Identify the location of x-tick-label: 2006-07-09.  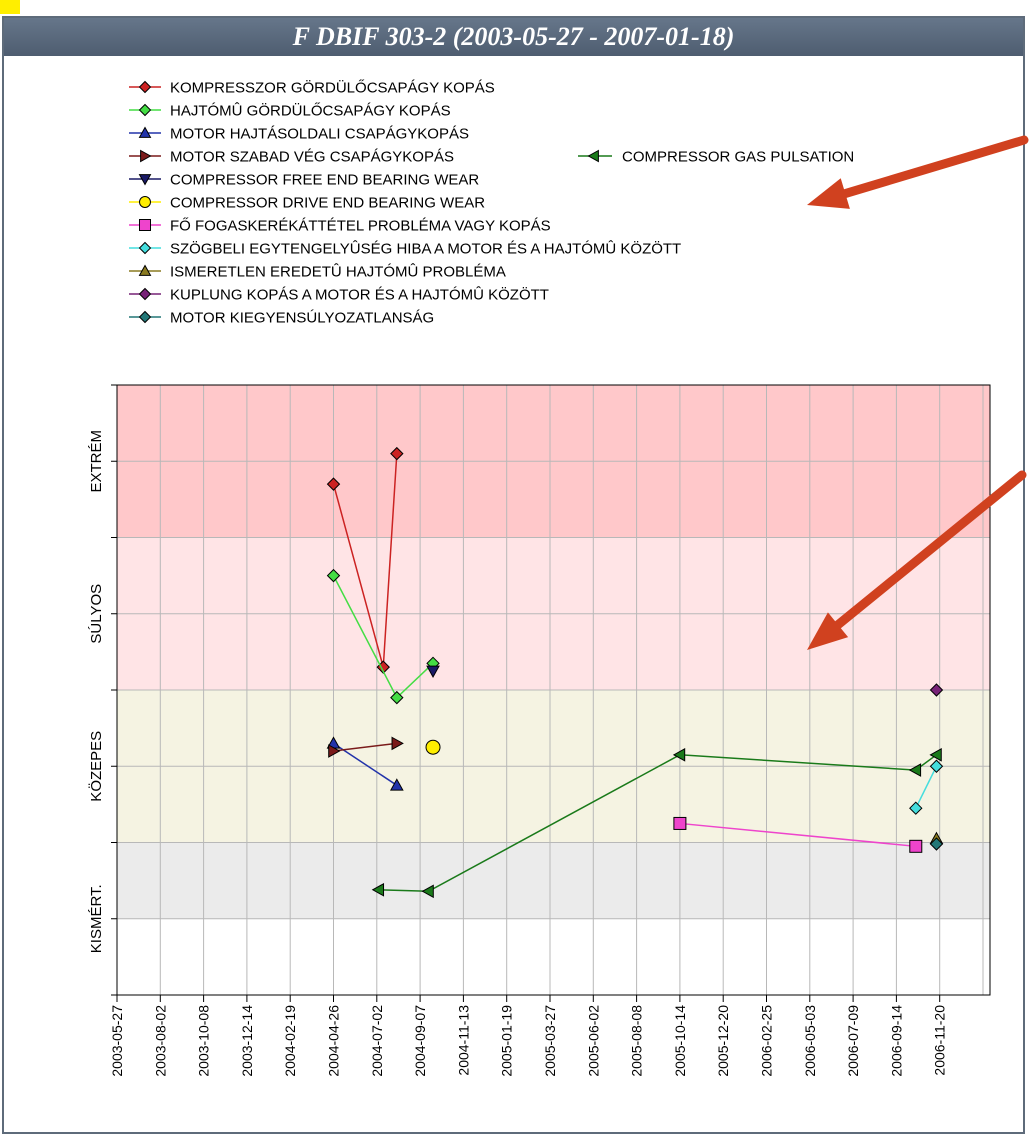
(853, 1041).